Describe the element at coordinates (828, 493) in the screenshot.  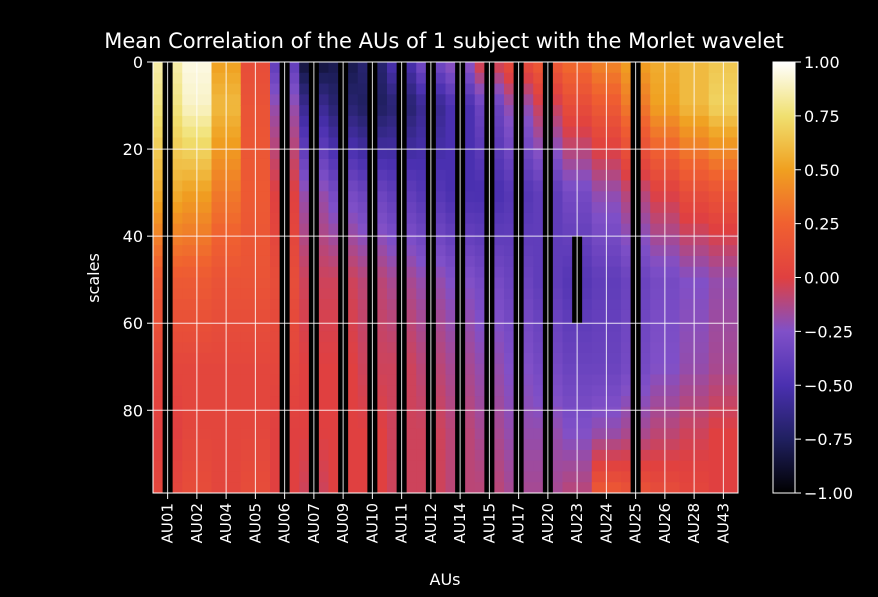
I see `colorbar-tick-label: −1.00` at that location.